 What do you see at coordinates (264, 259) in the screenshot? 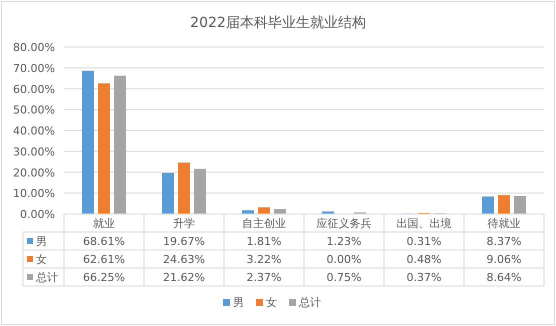
I see `data-label: 3.22%` at bounding box center [264, 259].